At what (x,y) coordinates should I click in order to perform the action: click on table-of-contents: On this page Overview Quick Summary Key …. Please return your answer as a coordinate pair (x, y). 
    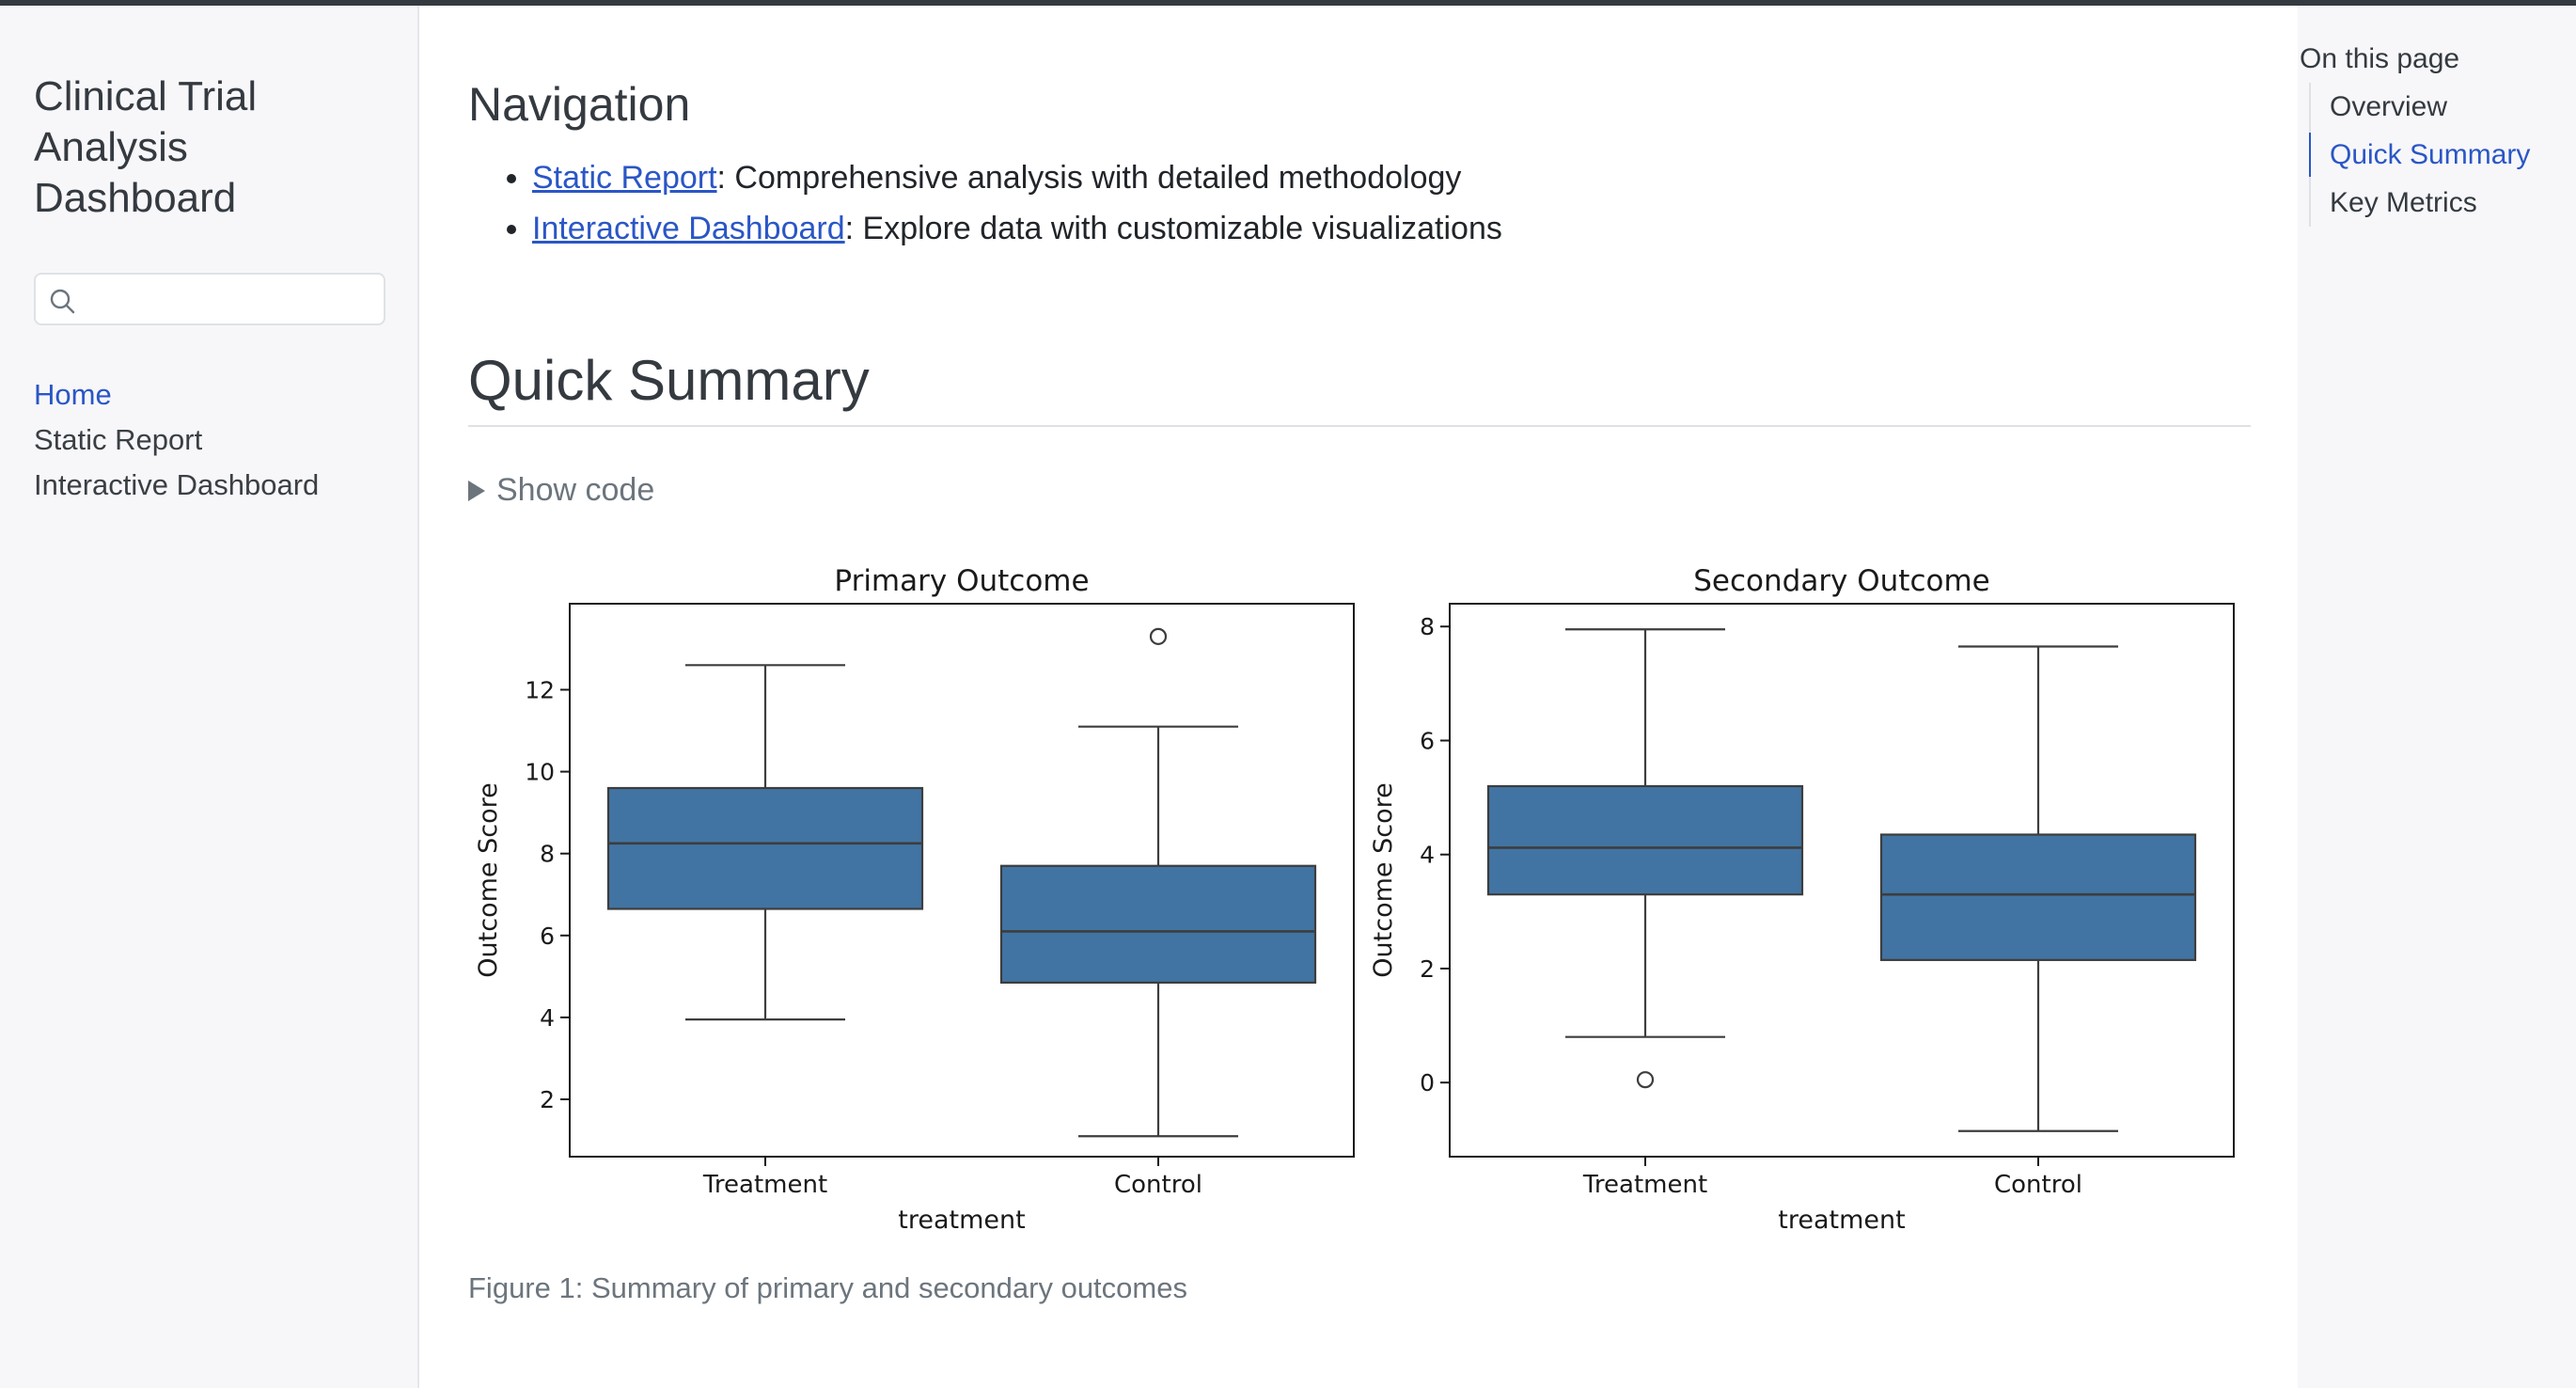
    Looking at the image, I should click on (2437, 697).